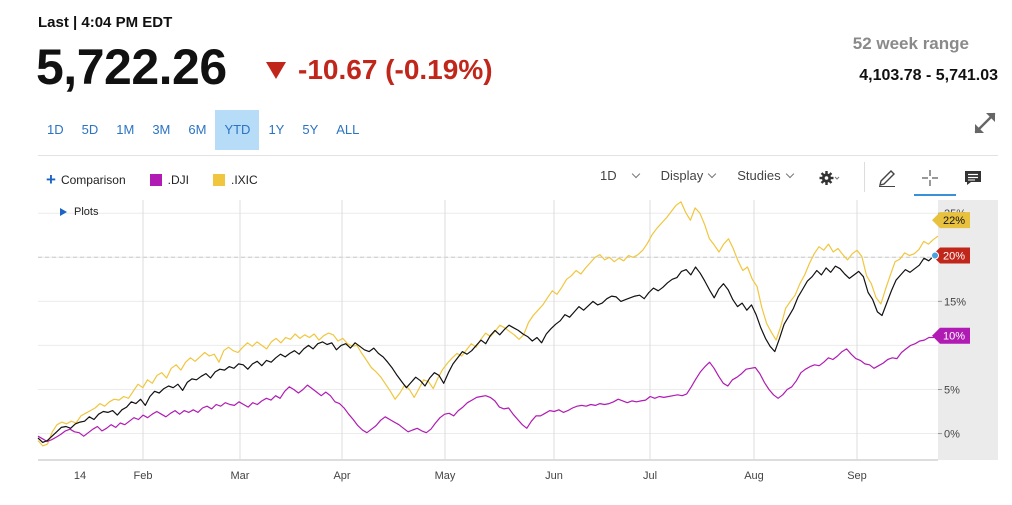  I want to click on price-change: -10.67 (-0.19%), so click(379, 70).